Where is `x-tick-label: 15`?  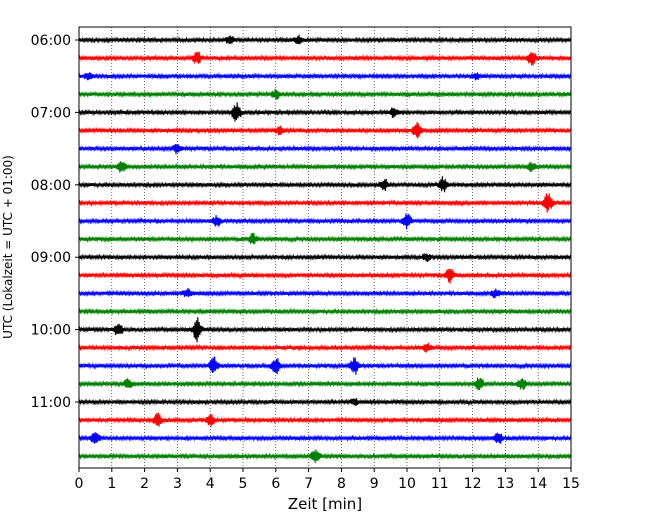 x-tick-label: 15 is located at coordinates (571, 484).